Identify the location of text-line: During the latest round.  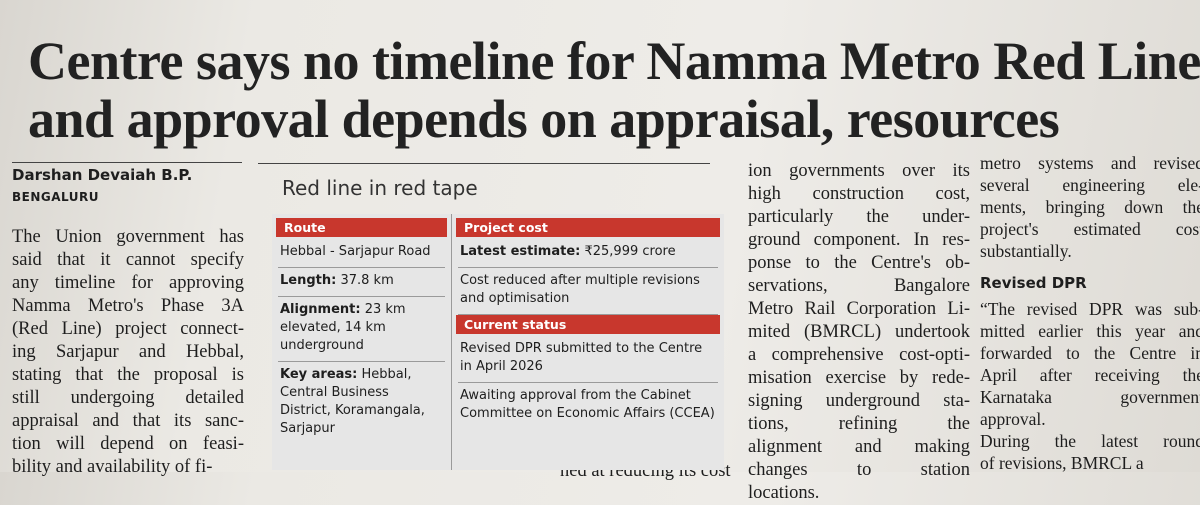
(1090, 441).